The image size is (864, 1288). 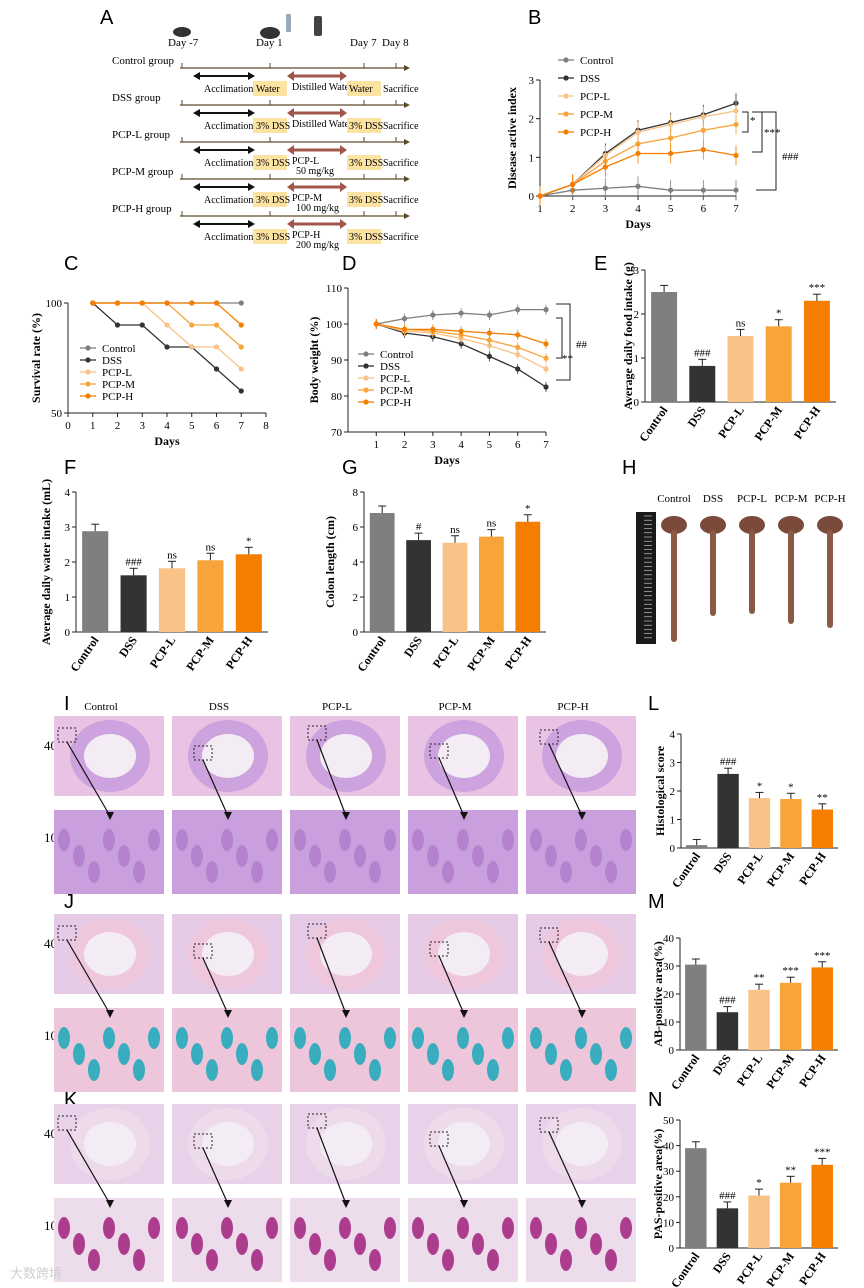 I want to click on dose-label: 50 mg/kg, so click(x=315, y=171).